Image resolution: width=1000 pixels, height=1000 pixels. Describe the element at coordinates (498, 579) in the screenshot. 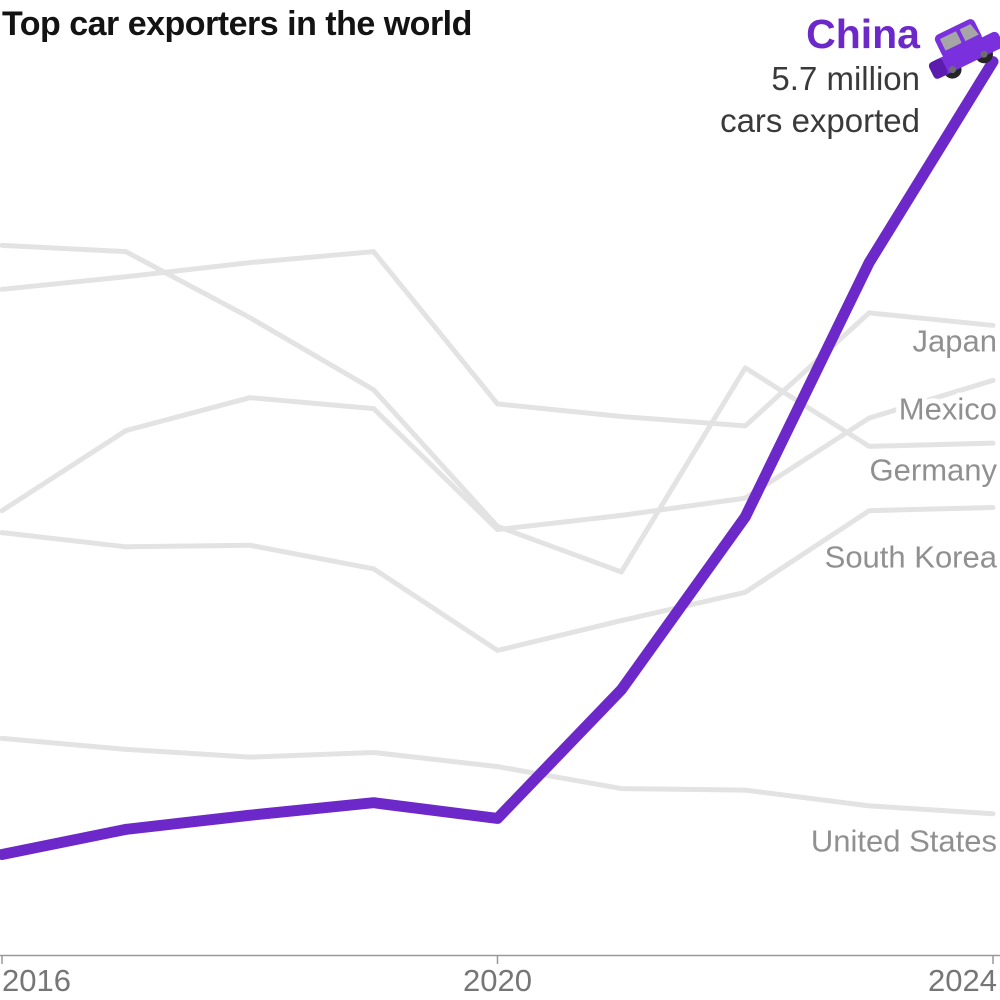

I see `series-line-south-korea` at that location.